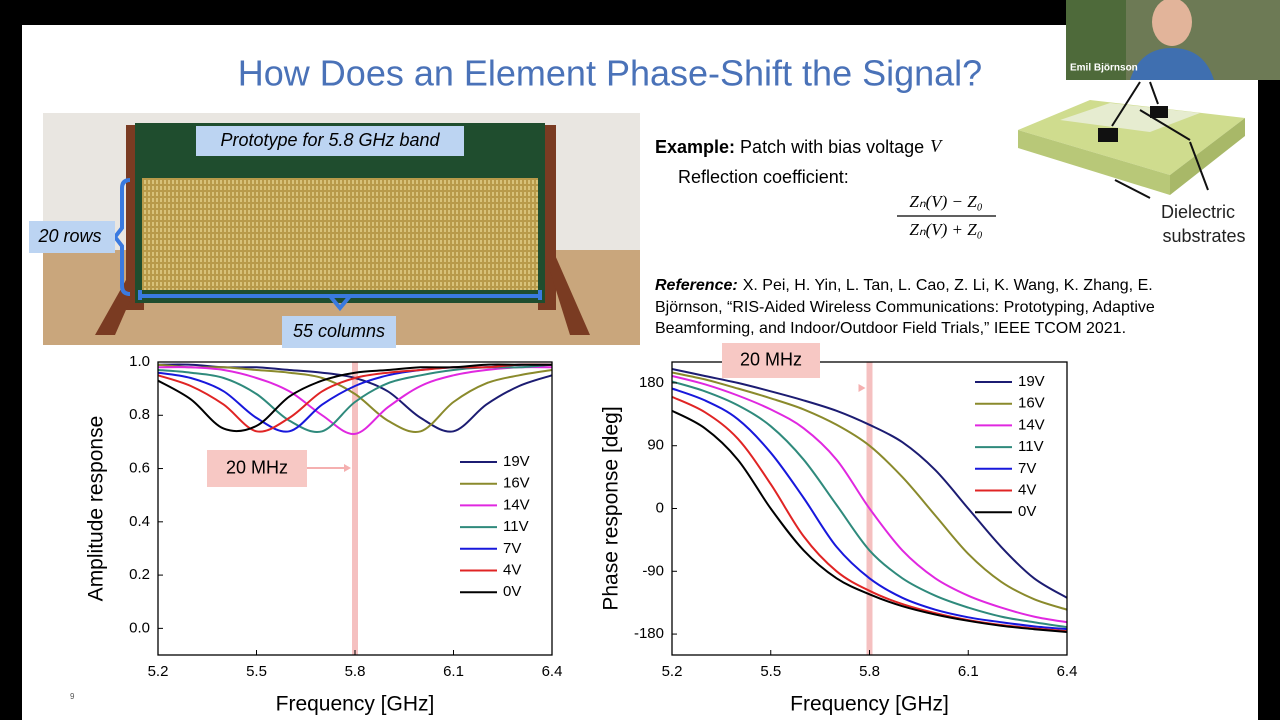  What do you see at coordinates (936, 146) in the screenshot?
I see `example-var: V` at bounding box center [936, 146].